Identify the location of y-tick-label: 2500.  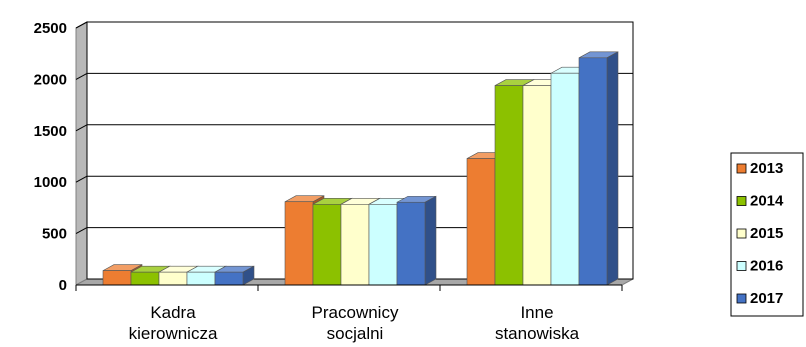
(50, 28).